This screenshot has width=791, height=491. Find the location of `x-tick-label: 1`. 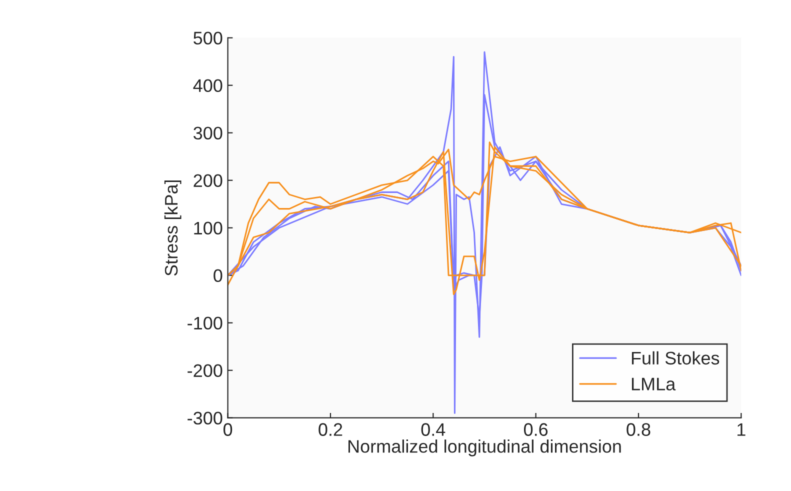

x-tick-label: 1 is located at coordinates (742, 429).